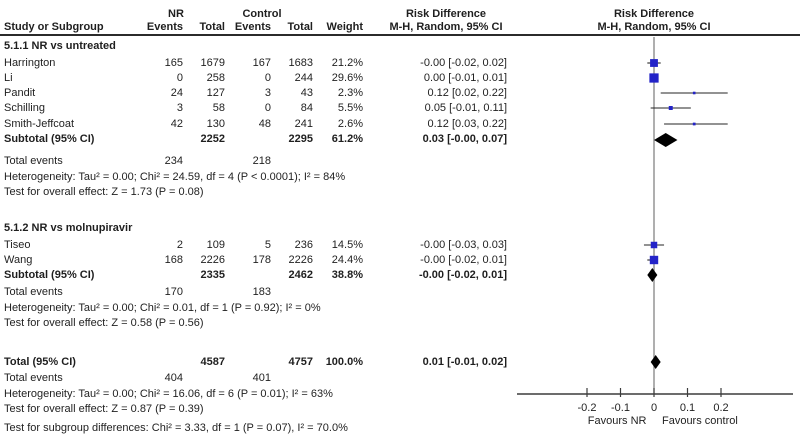 Image resolution: width=800 pixels, height=437 pixels. What do you see at coordinates (350, 108) in the screenshot?
I see `cell-weight: 5.5%` at bounding box center [350, 108].